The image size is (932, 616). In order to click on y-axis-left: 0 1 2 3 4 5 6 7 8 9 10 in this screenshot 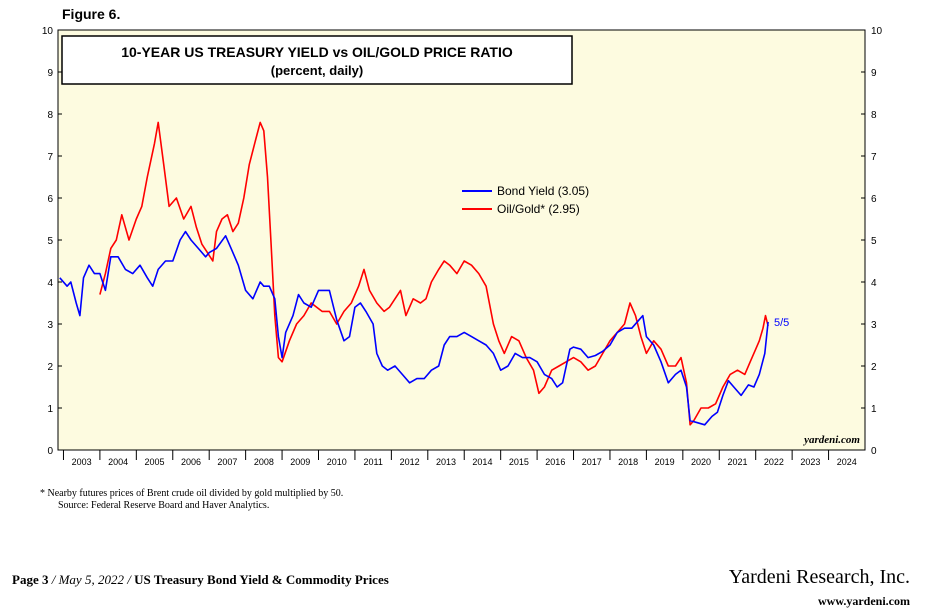, I will do `click(52, 241)`.